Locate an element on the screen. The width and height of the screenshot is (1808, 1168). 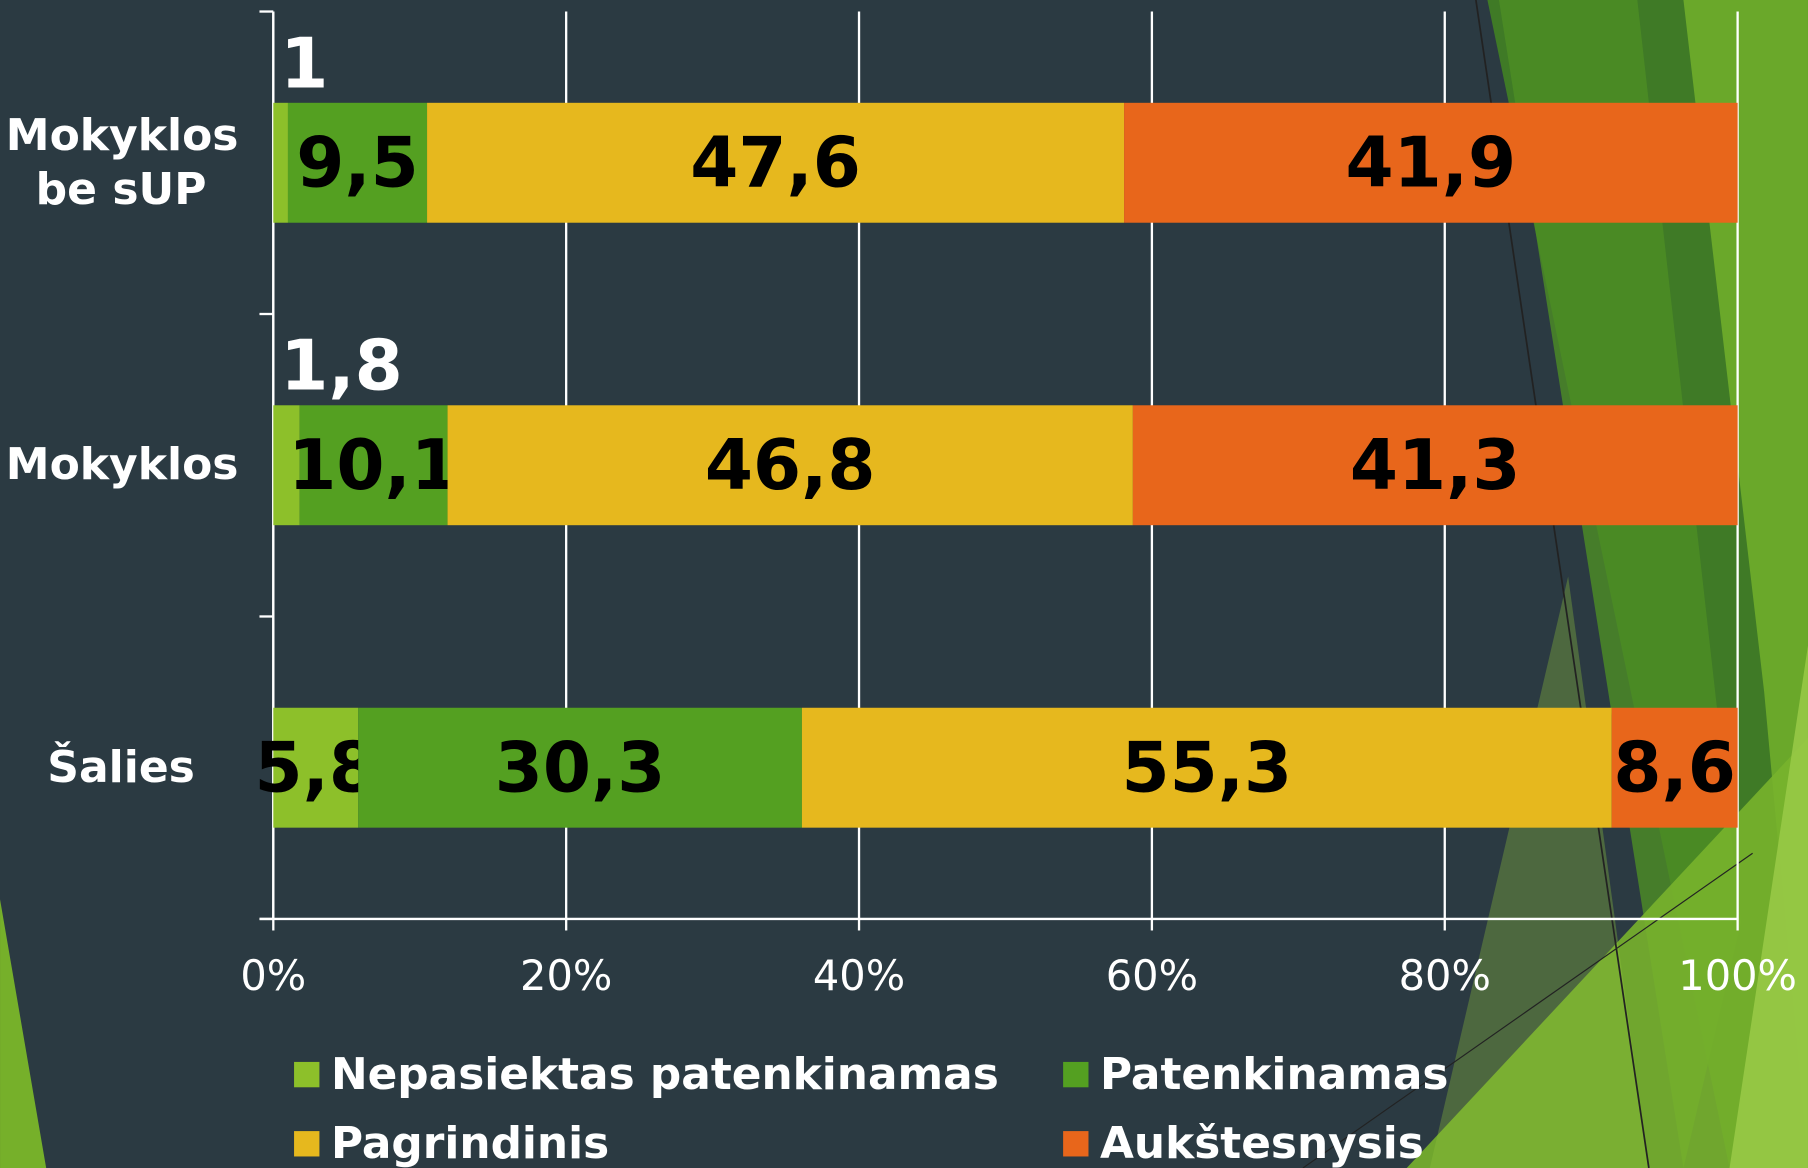
data-label: 47,6 is located at coordinates (775, 163).